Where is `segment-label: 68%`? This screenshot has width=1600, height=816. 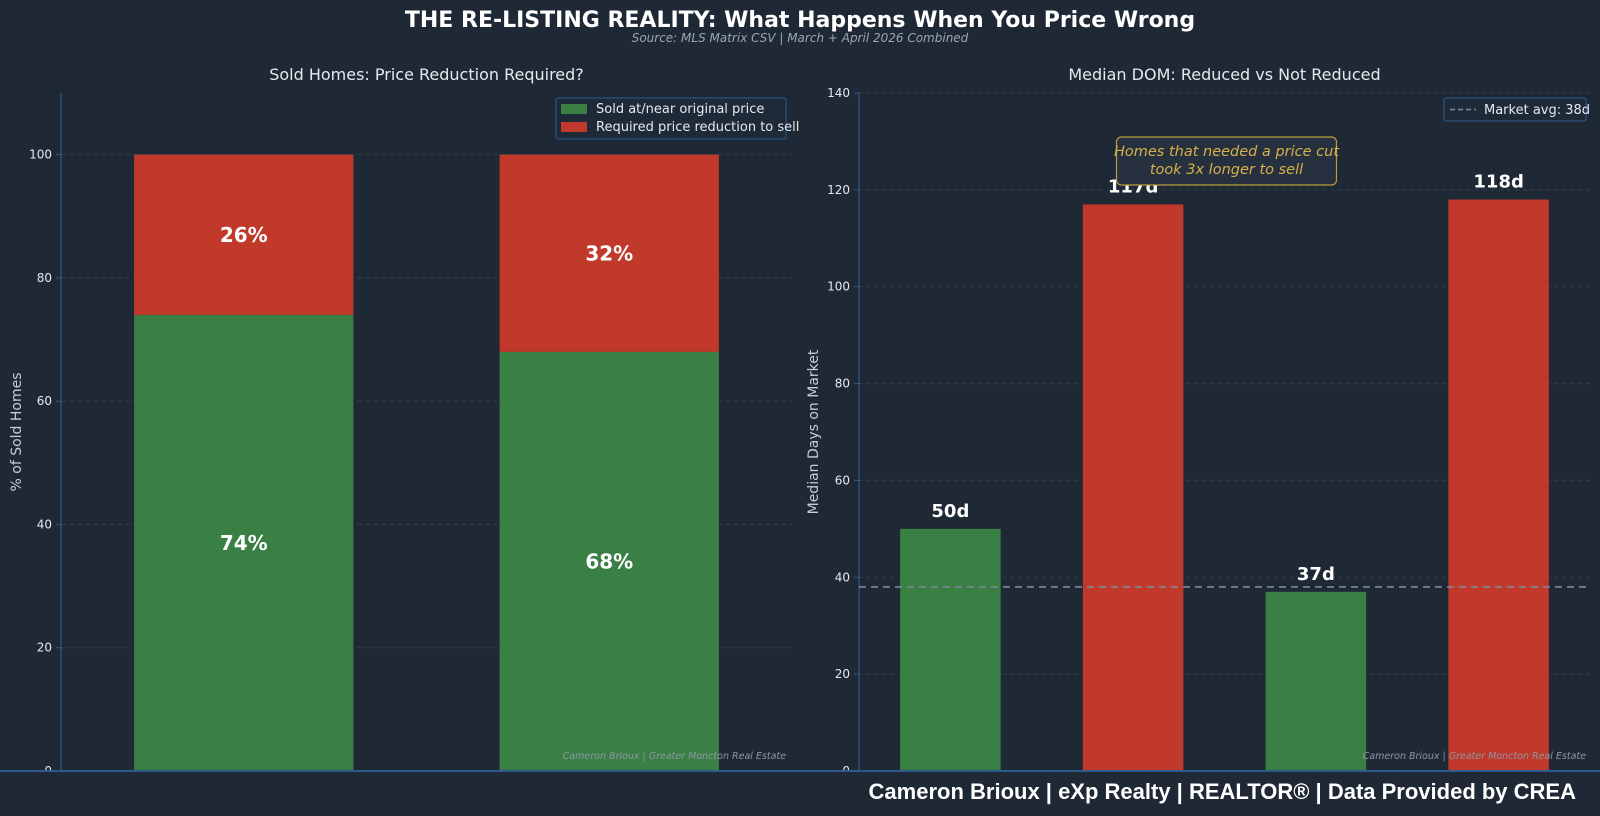 segment-label: 68% is located at coordinates (609, 561).